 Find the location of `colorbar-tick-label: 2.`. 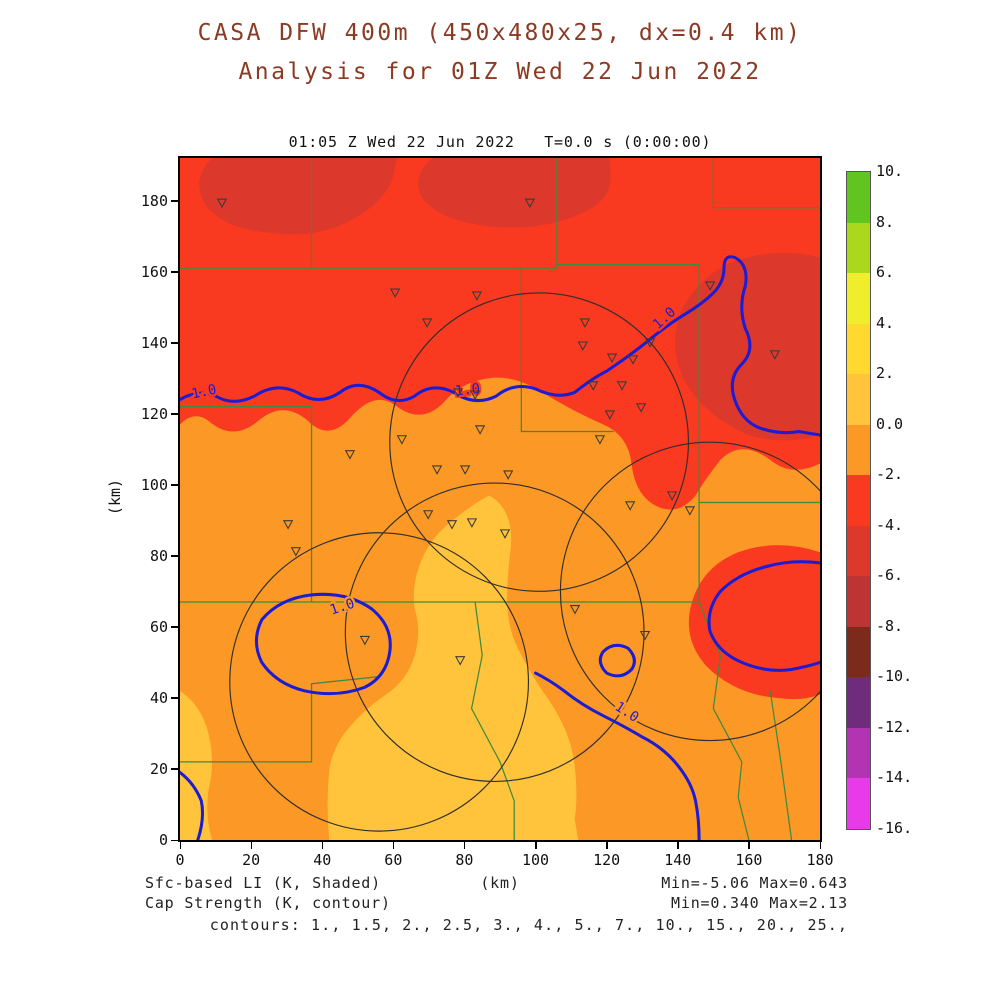

colorbar-tick-label: 2. is located at coordinates (885, 373).